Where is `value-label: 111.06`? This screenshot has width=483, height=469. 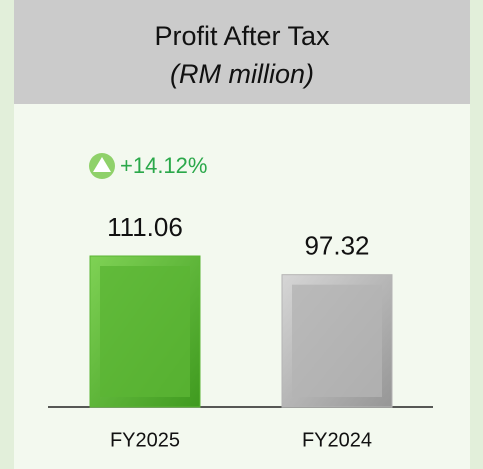 value-label: 111.06 is located at coordinates (145, 227).